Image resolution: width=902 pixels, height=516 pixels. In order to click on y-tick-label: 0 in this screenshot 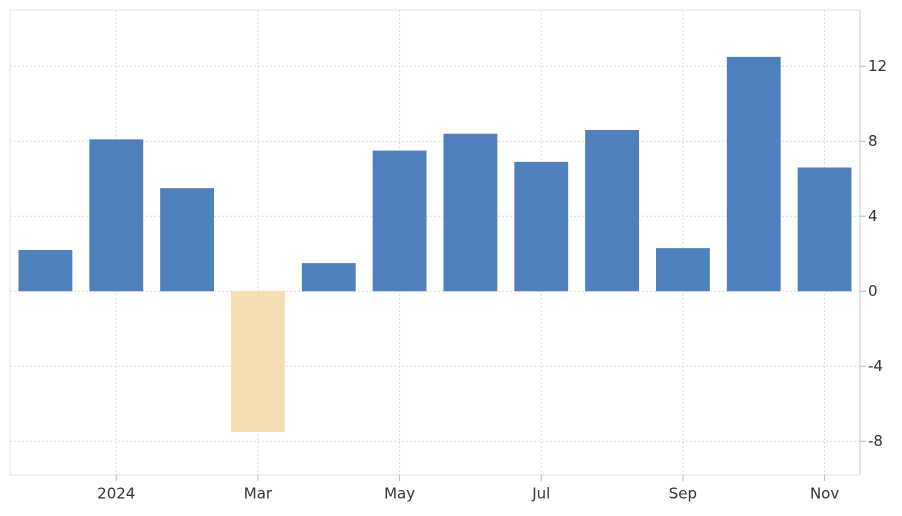, I will do `click(873, 291)`.